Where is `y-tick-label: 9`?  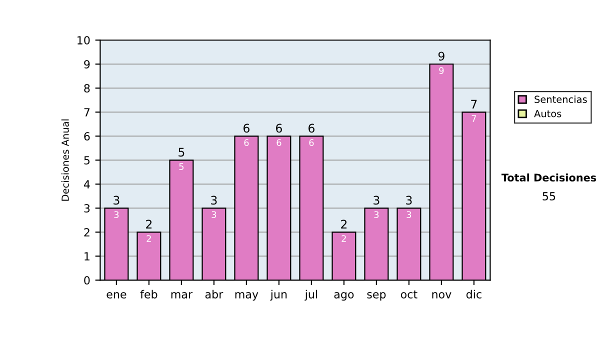 y-tick-label: 9 is located at coordinates (87, 64).